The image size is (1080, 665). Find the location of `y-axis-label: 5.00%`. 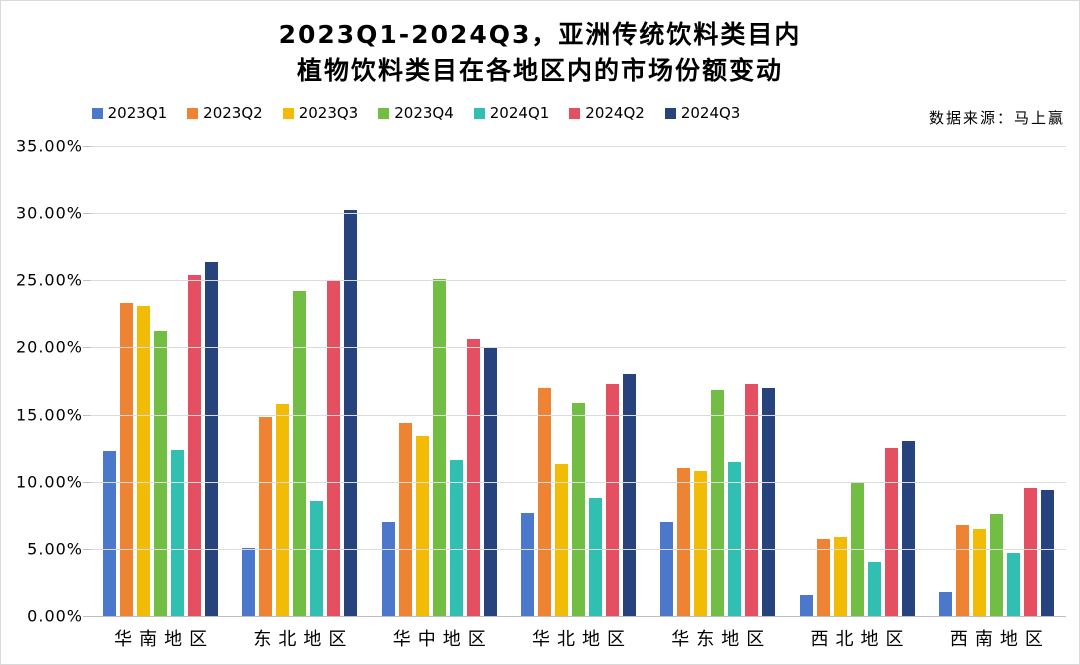

y-axis-label: 5.00% is located at coordinates (55, 549).